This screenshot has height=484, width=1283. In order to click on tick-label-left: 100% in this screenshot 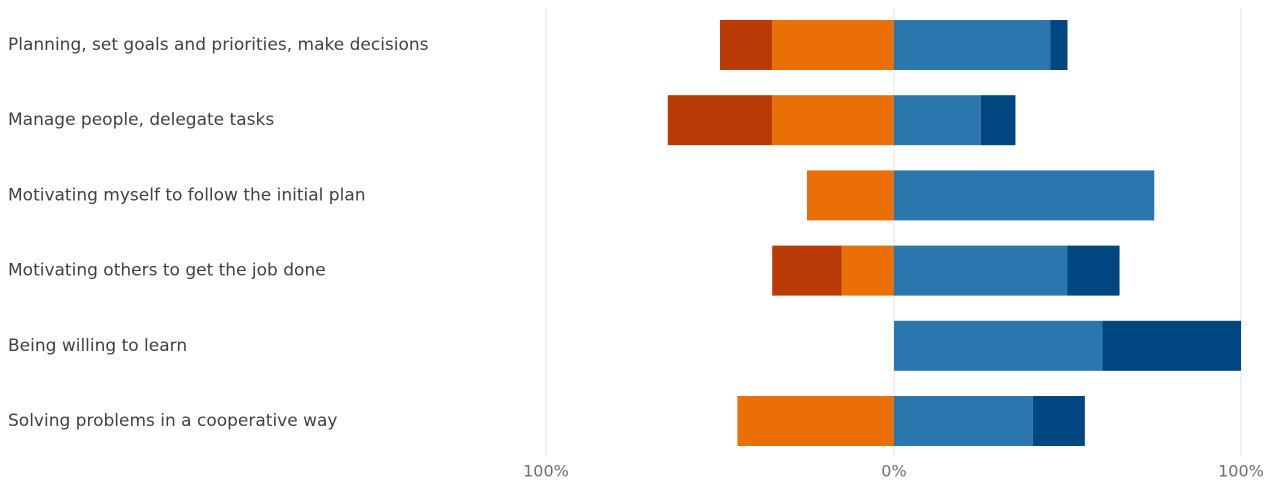, I will do `click(546, 471)`.